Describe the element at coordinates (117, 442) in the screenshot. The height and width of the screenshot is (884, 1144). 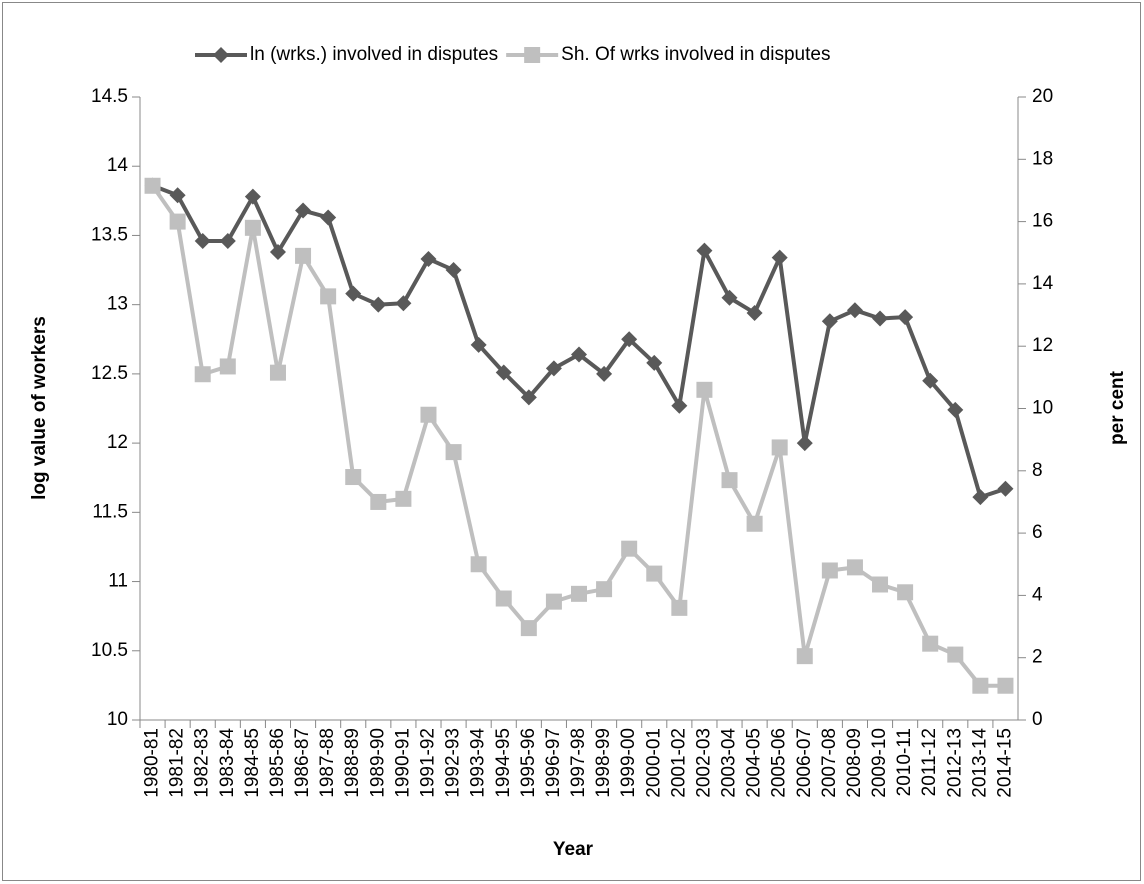
I see `y-tick-label: 12` at that location.